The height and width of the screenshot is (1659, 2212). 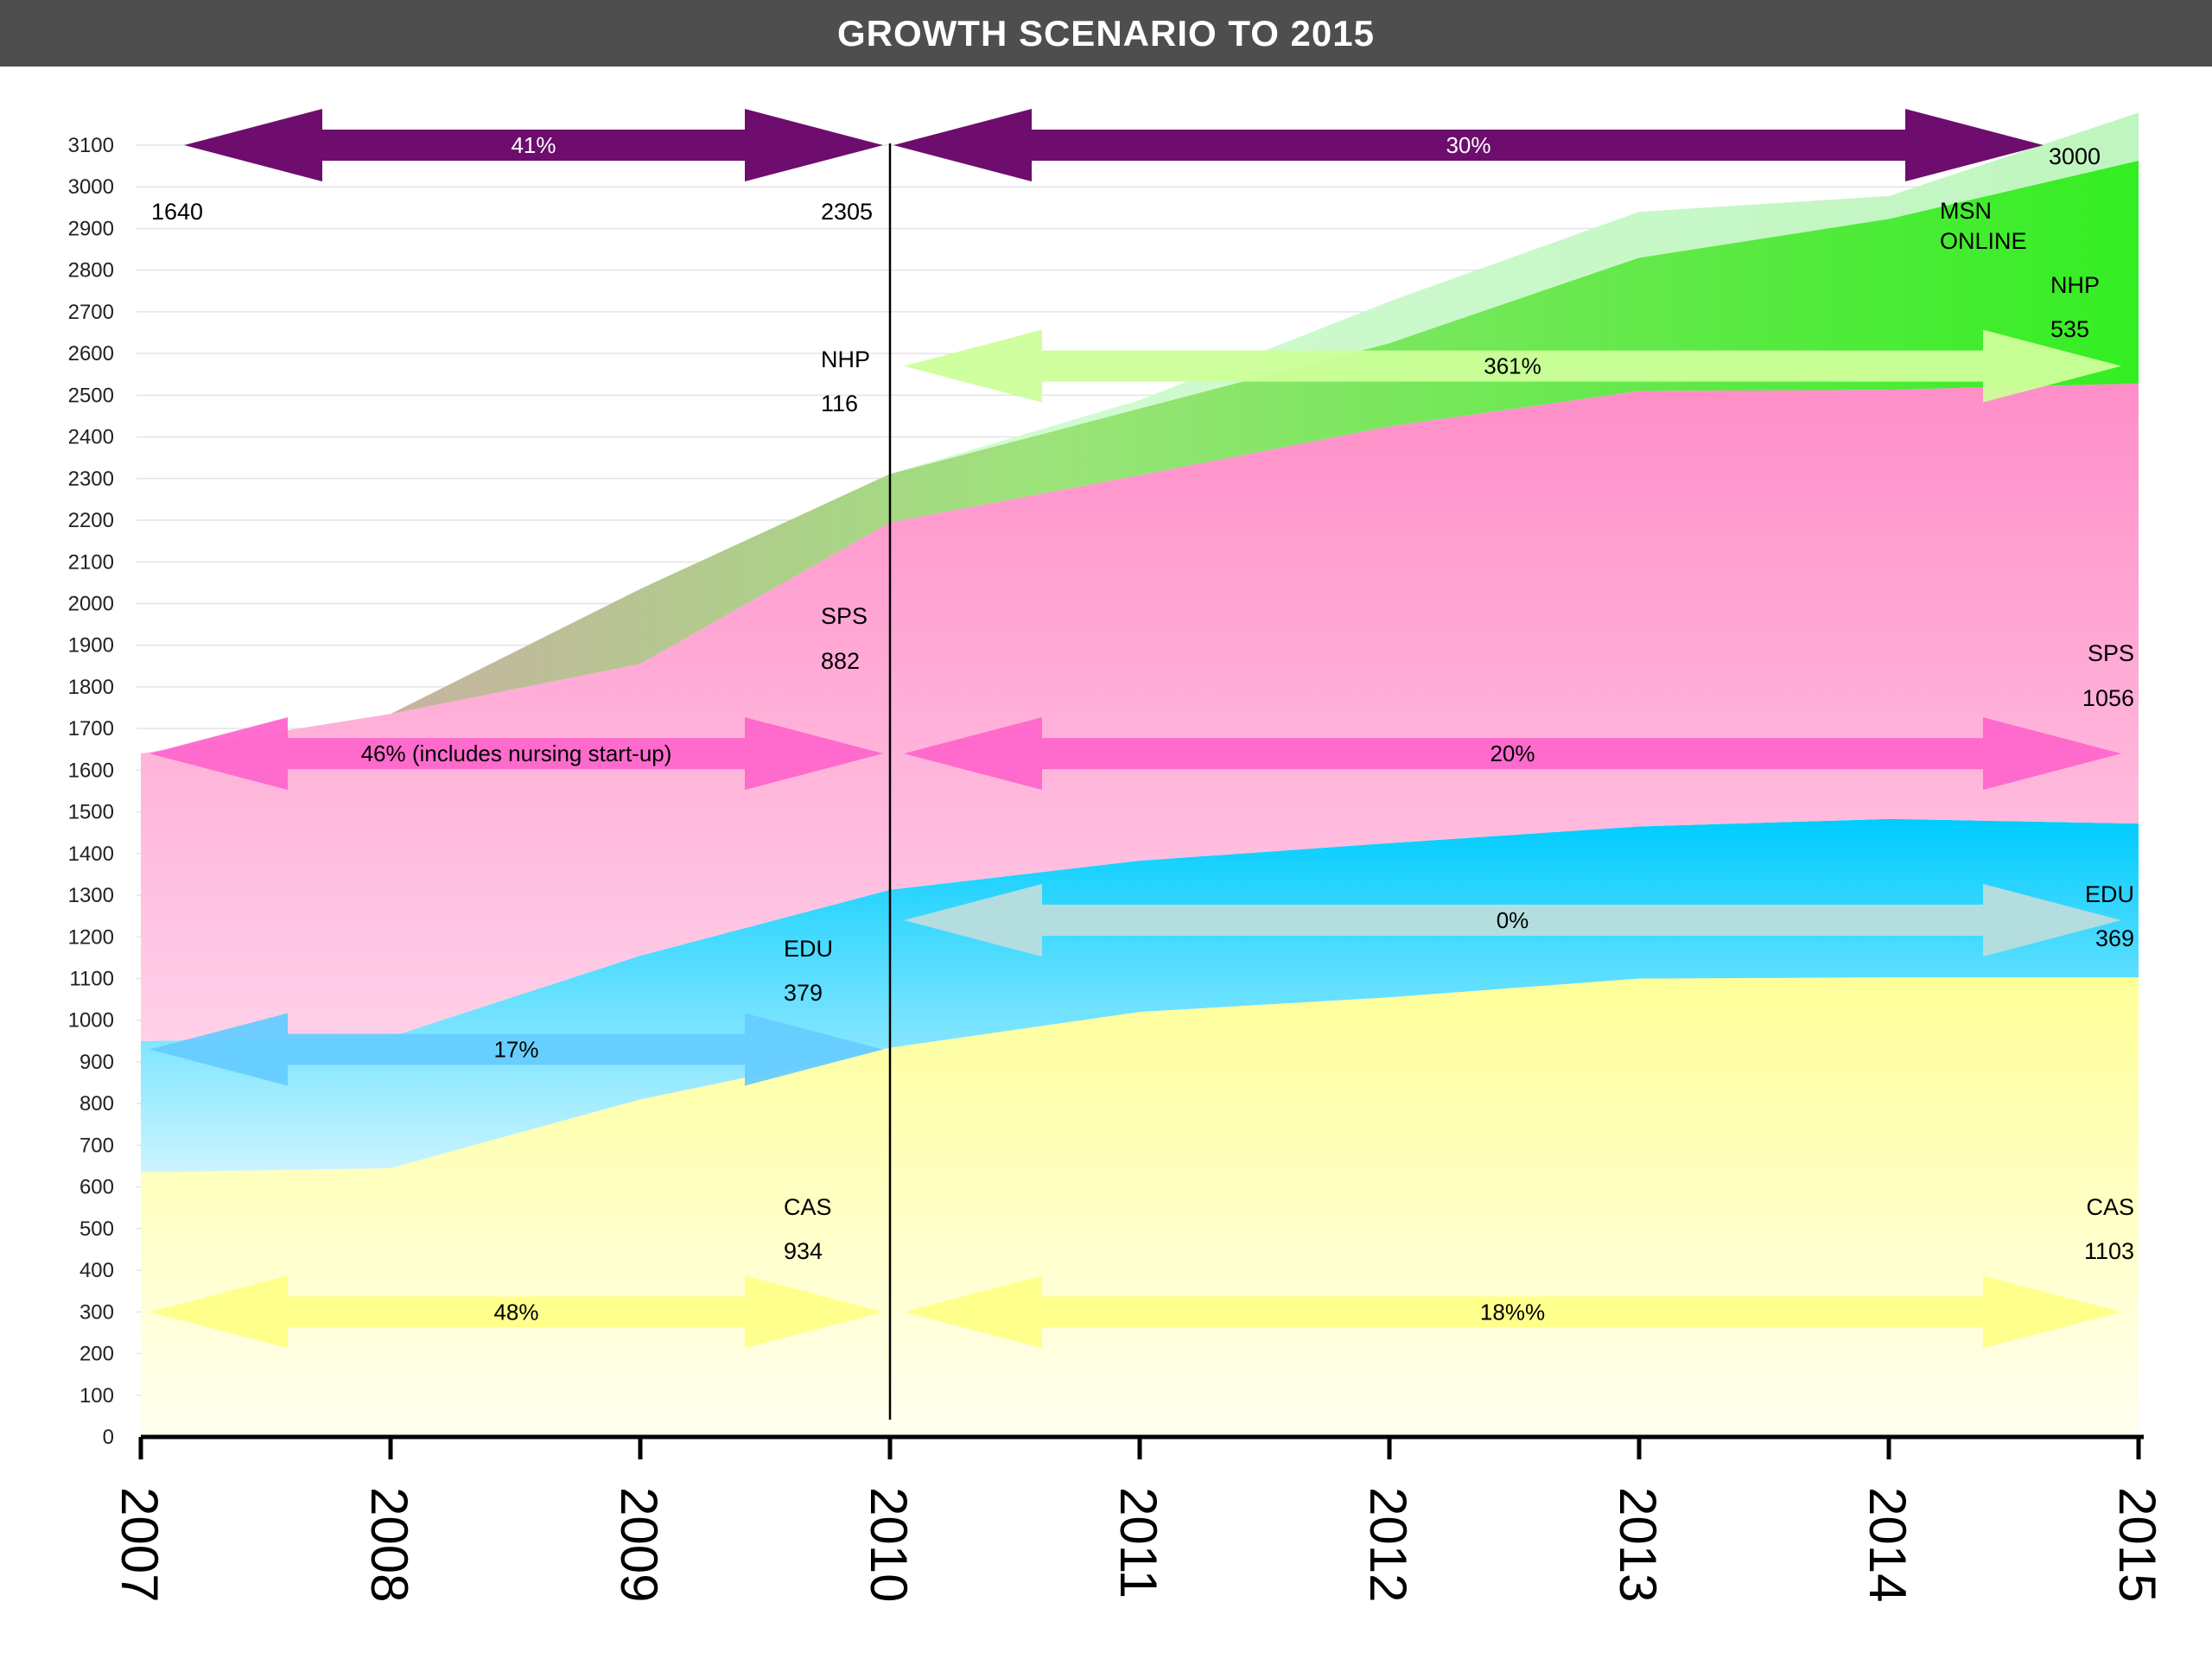 I want to click on y-tick-label: 500, so click(x=96, y=1229).